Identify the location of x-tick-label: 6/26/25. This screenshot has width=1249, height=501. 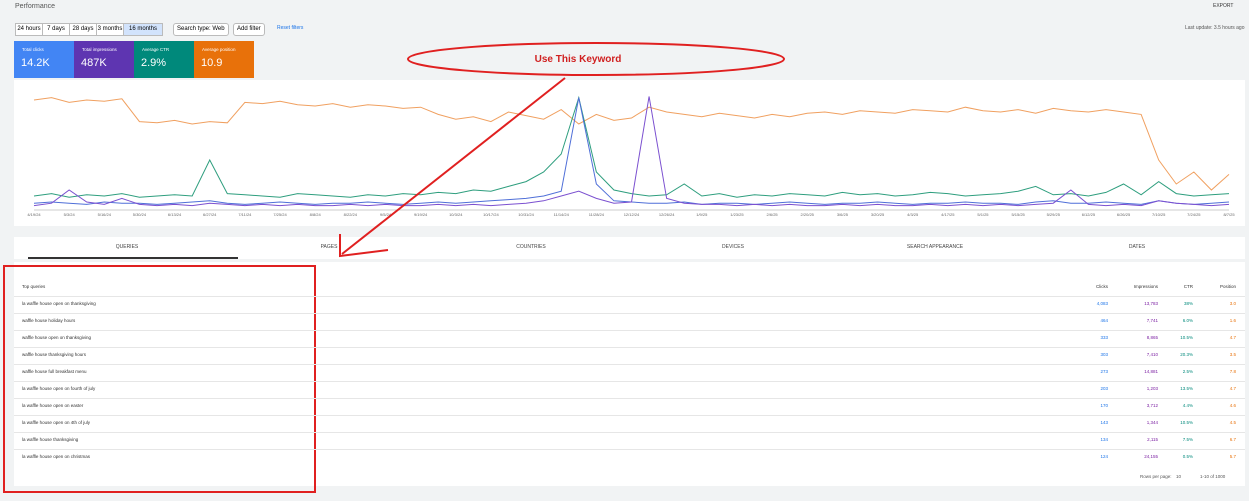
(1124, 214).